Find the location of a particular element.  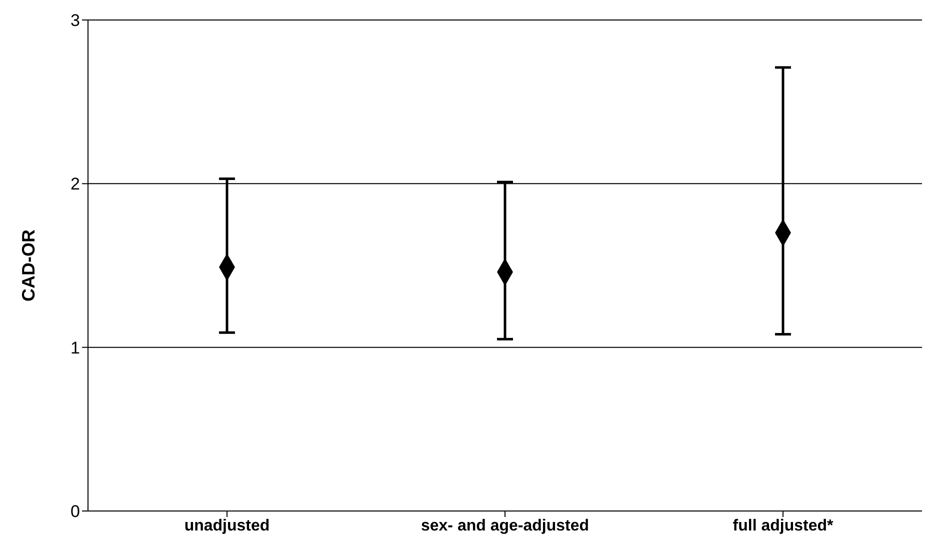

y-axis-title: CAD-OR is located at coordinates (28, 266).